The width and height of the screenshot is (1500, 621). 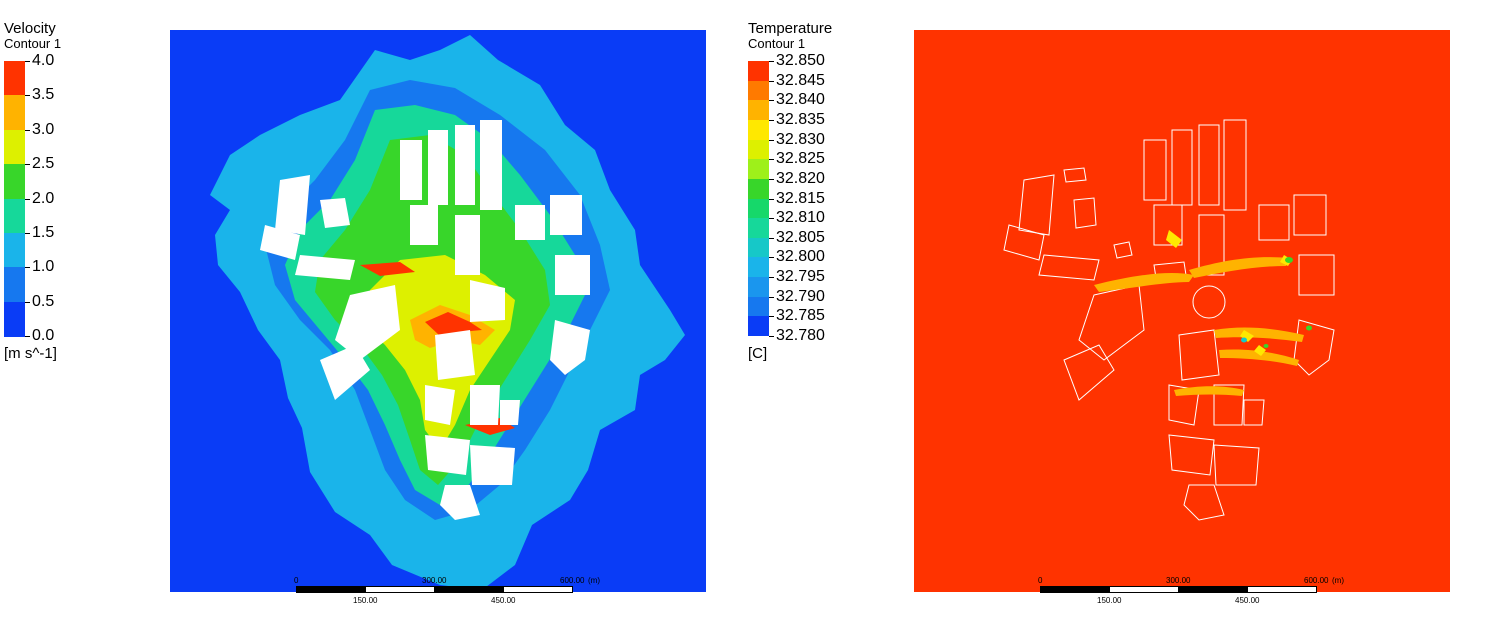 What do you see at coordinates (800, 277) in the screenshot?
I see `temperature-legend-tick-label: 32.795` at bounding box center [800, 277].